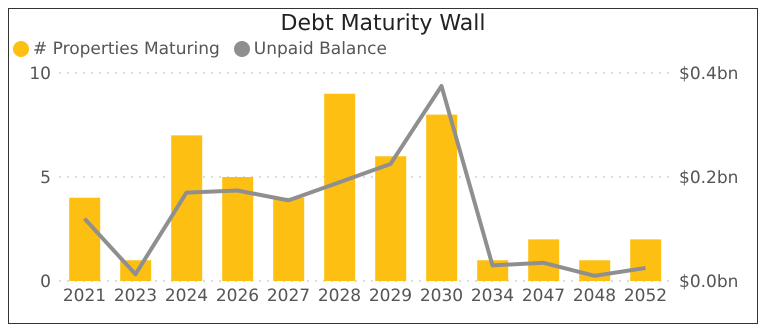 This screenshot has height=336, width=768. I want to click on legend-label: Unpaid Balance, so click(320, 49).